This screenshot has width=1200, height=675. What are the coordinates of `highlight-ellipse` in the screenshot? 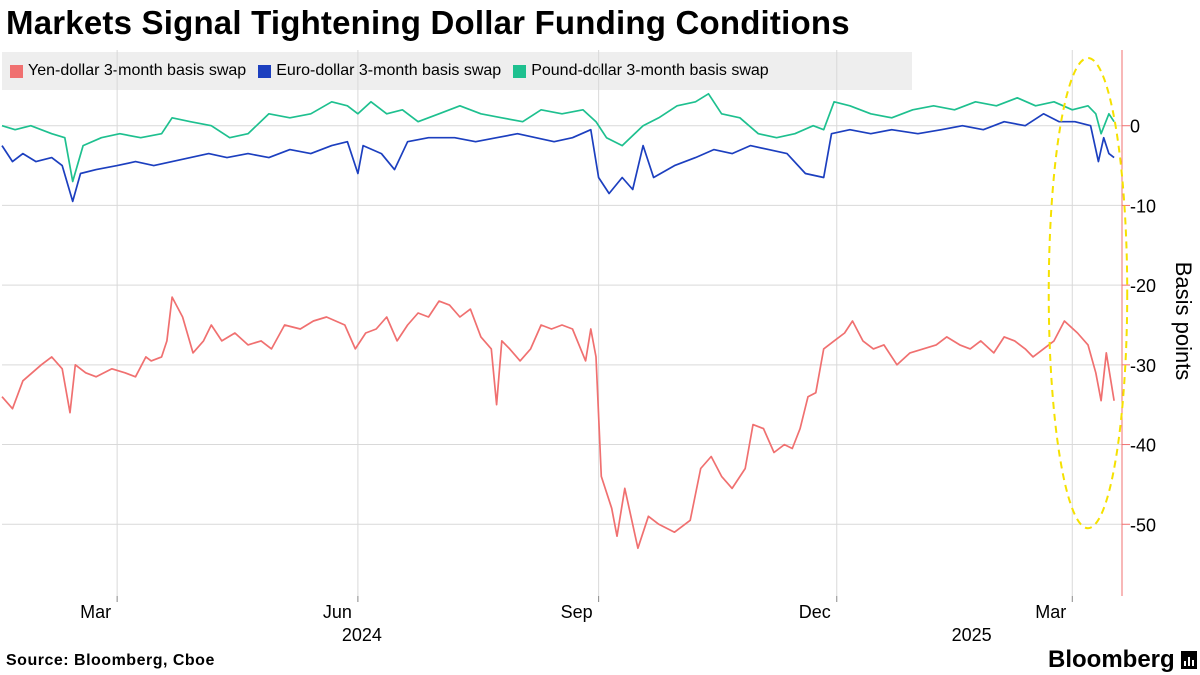 It's located at (1088, 293).